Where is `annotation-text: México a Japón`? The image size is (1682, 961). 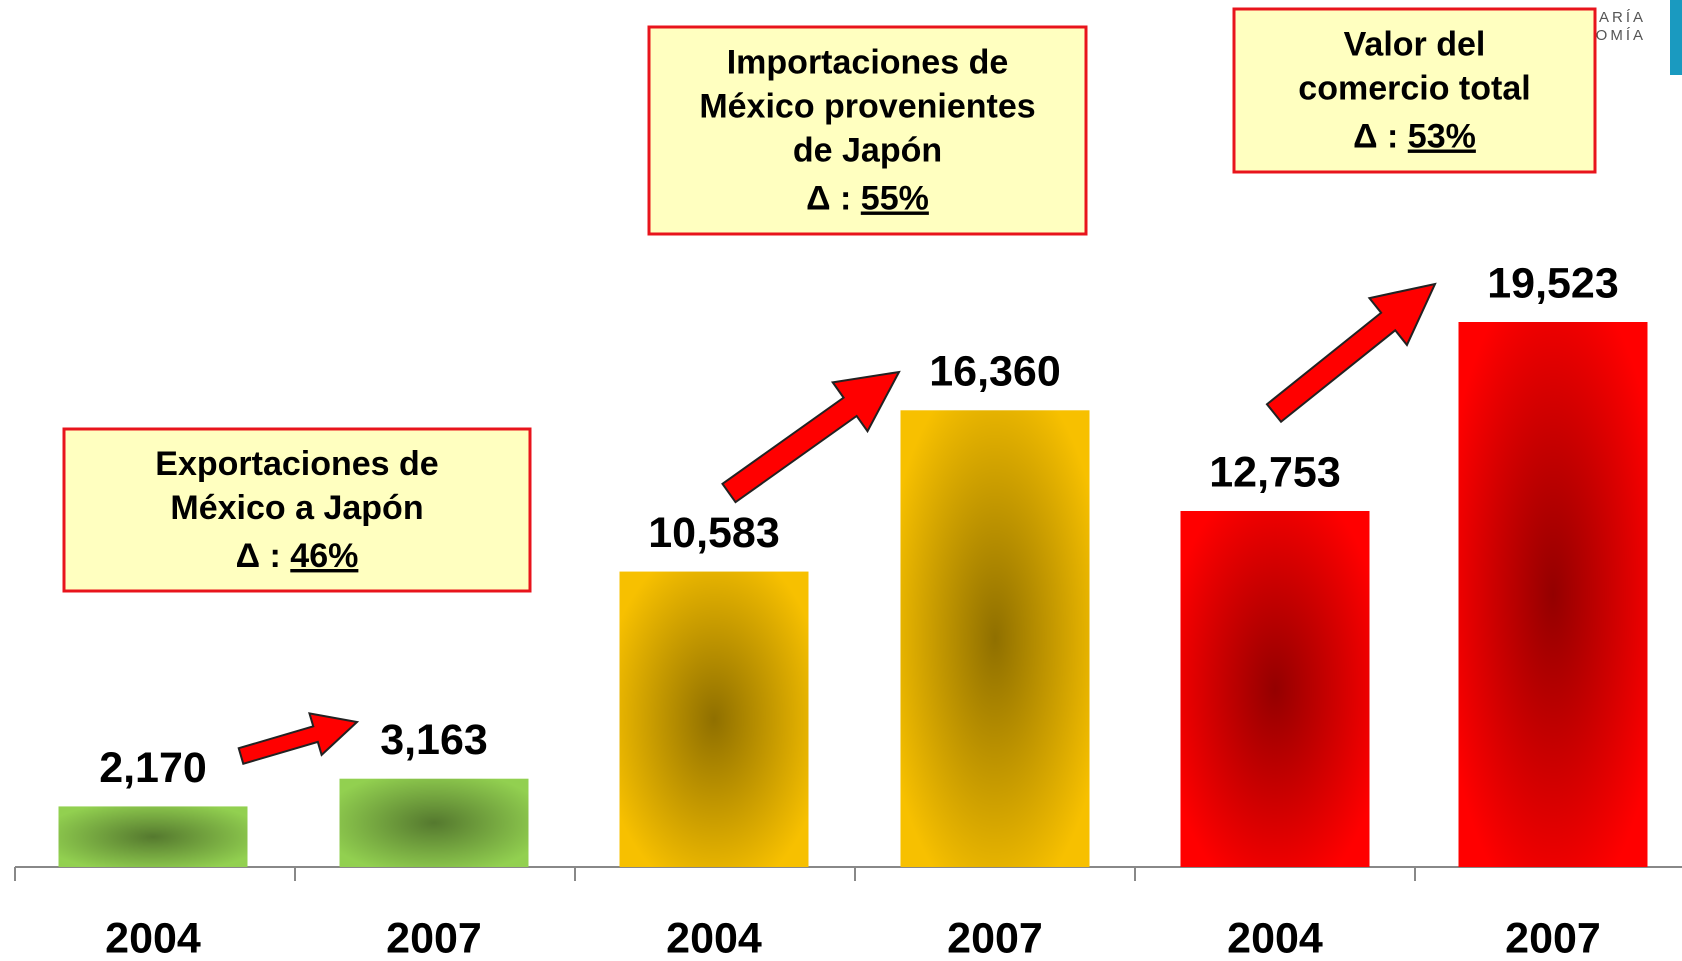
annotation-text: México a Japón is located at coordinates (296, 508).